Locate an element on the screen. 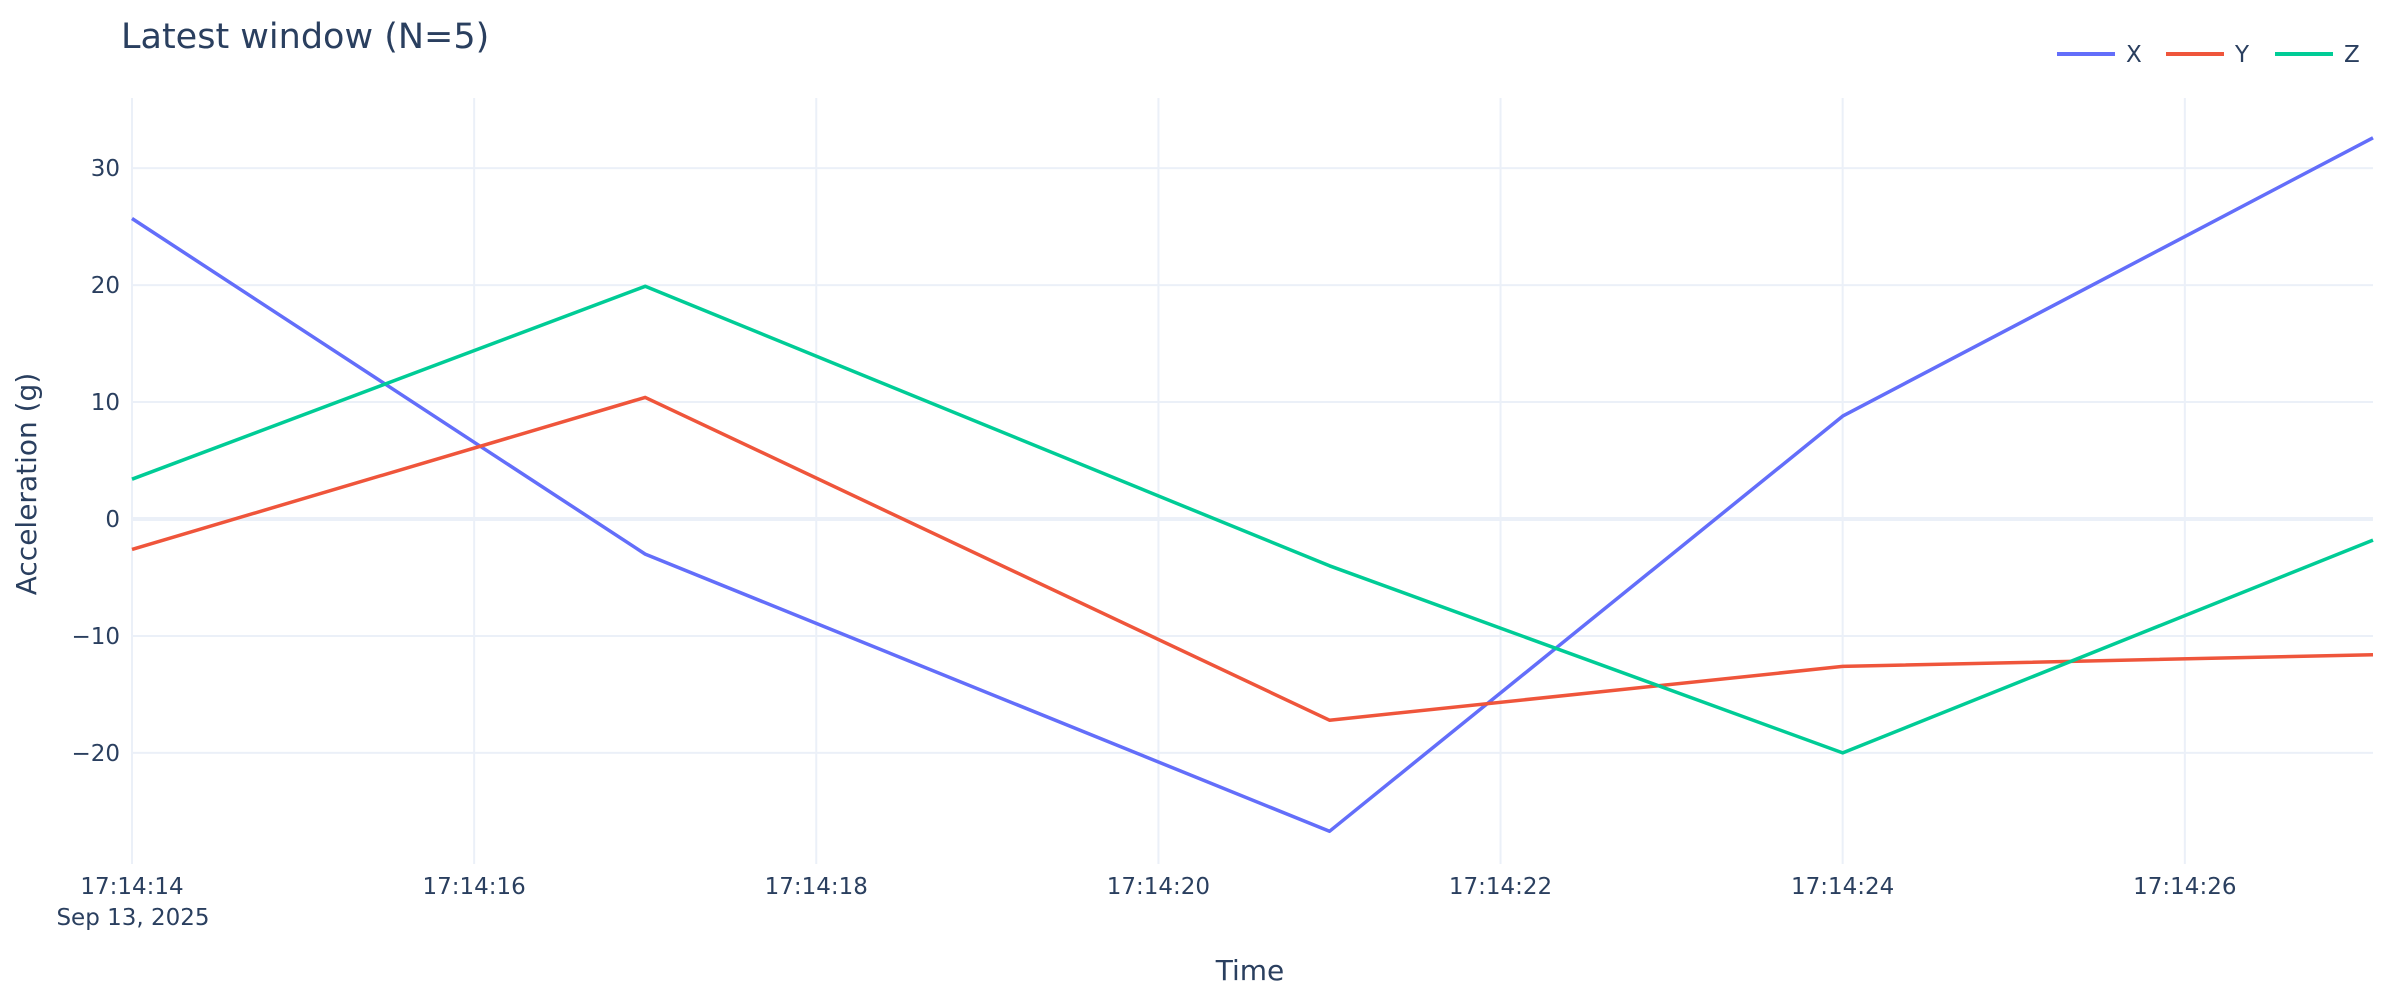 The image size is (2400, 1000). x-tick-label: 17:14:22 is located at coordinates (1500, 887).